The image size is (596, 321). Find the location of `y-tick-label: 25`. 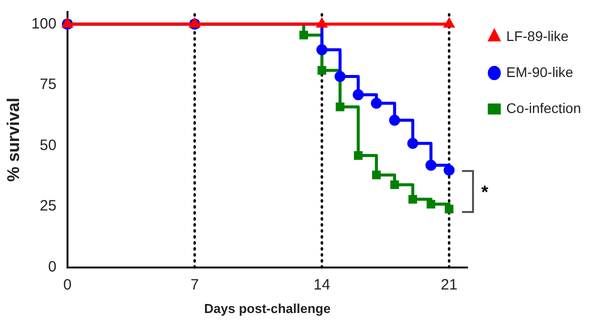

y-tick-label: 25 is located at coordinates (48, 206).